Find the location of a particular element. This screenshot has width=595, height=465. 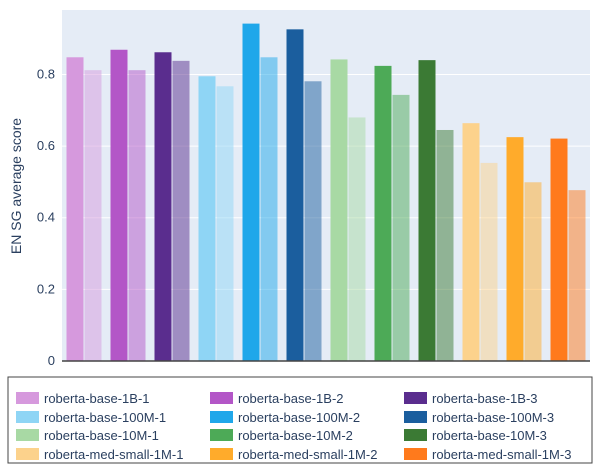

legend-label: roberta-base-1B-2 is located at coordinates (291, 398).